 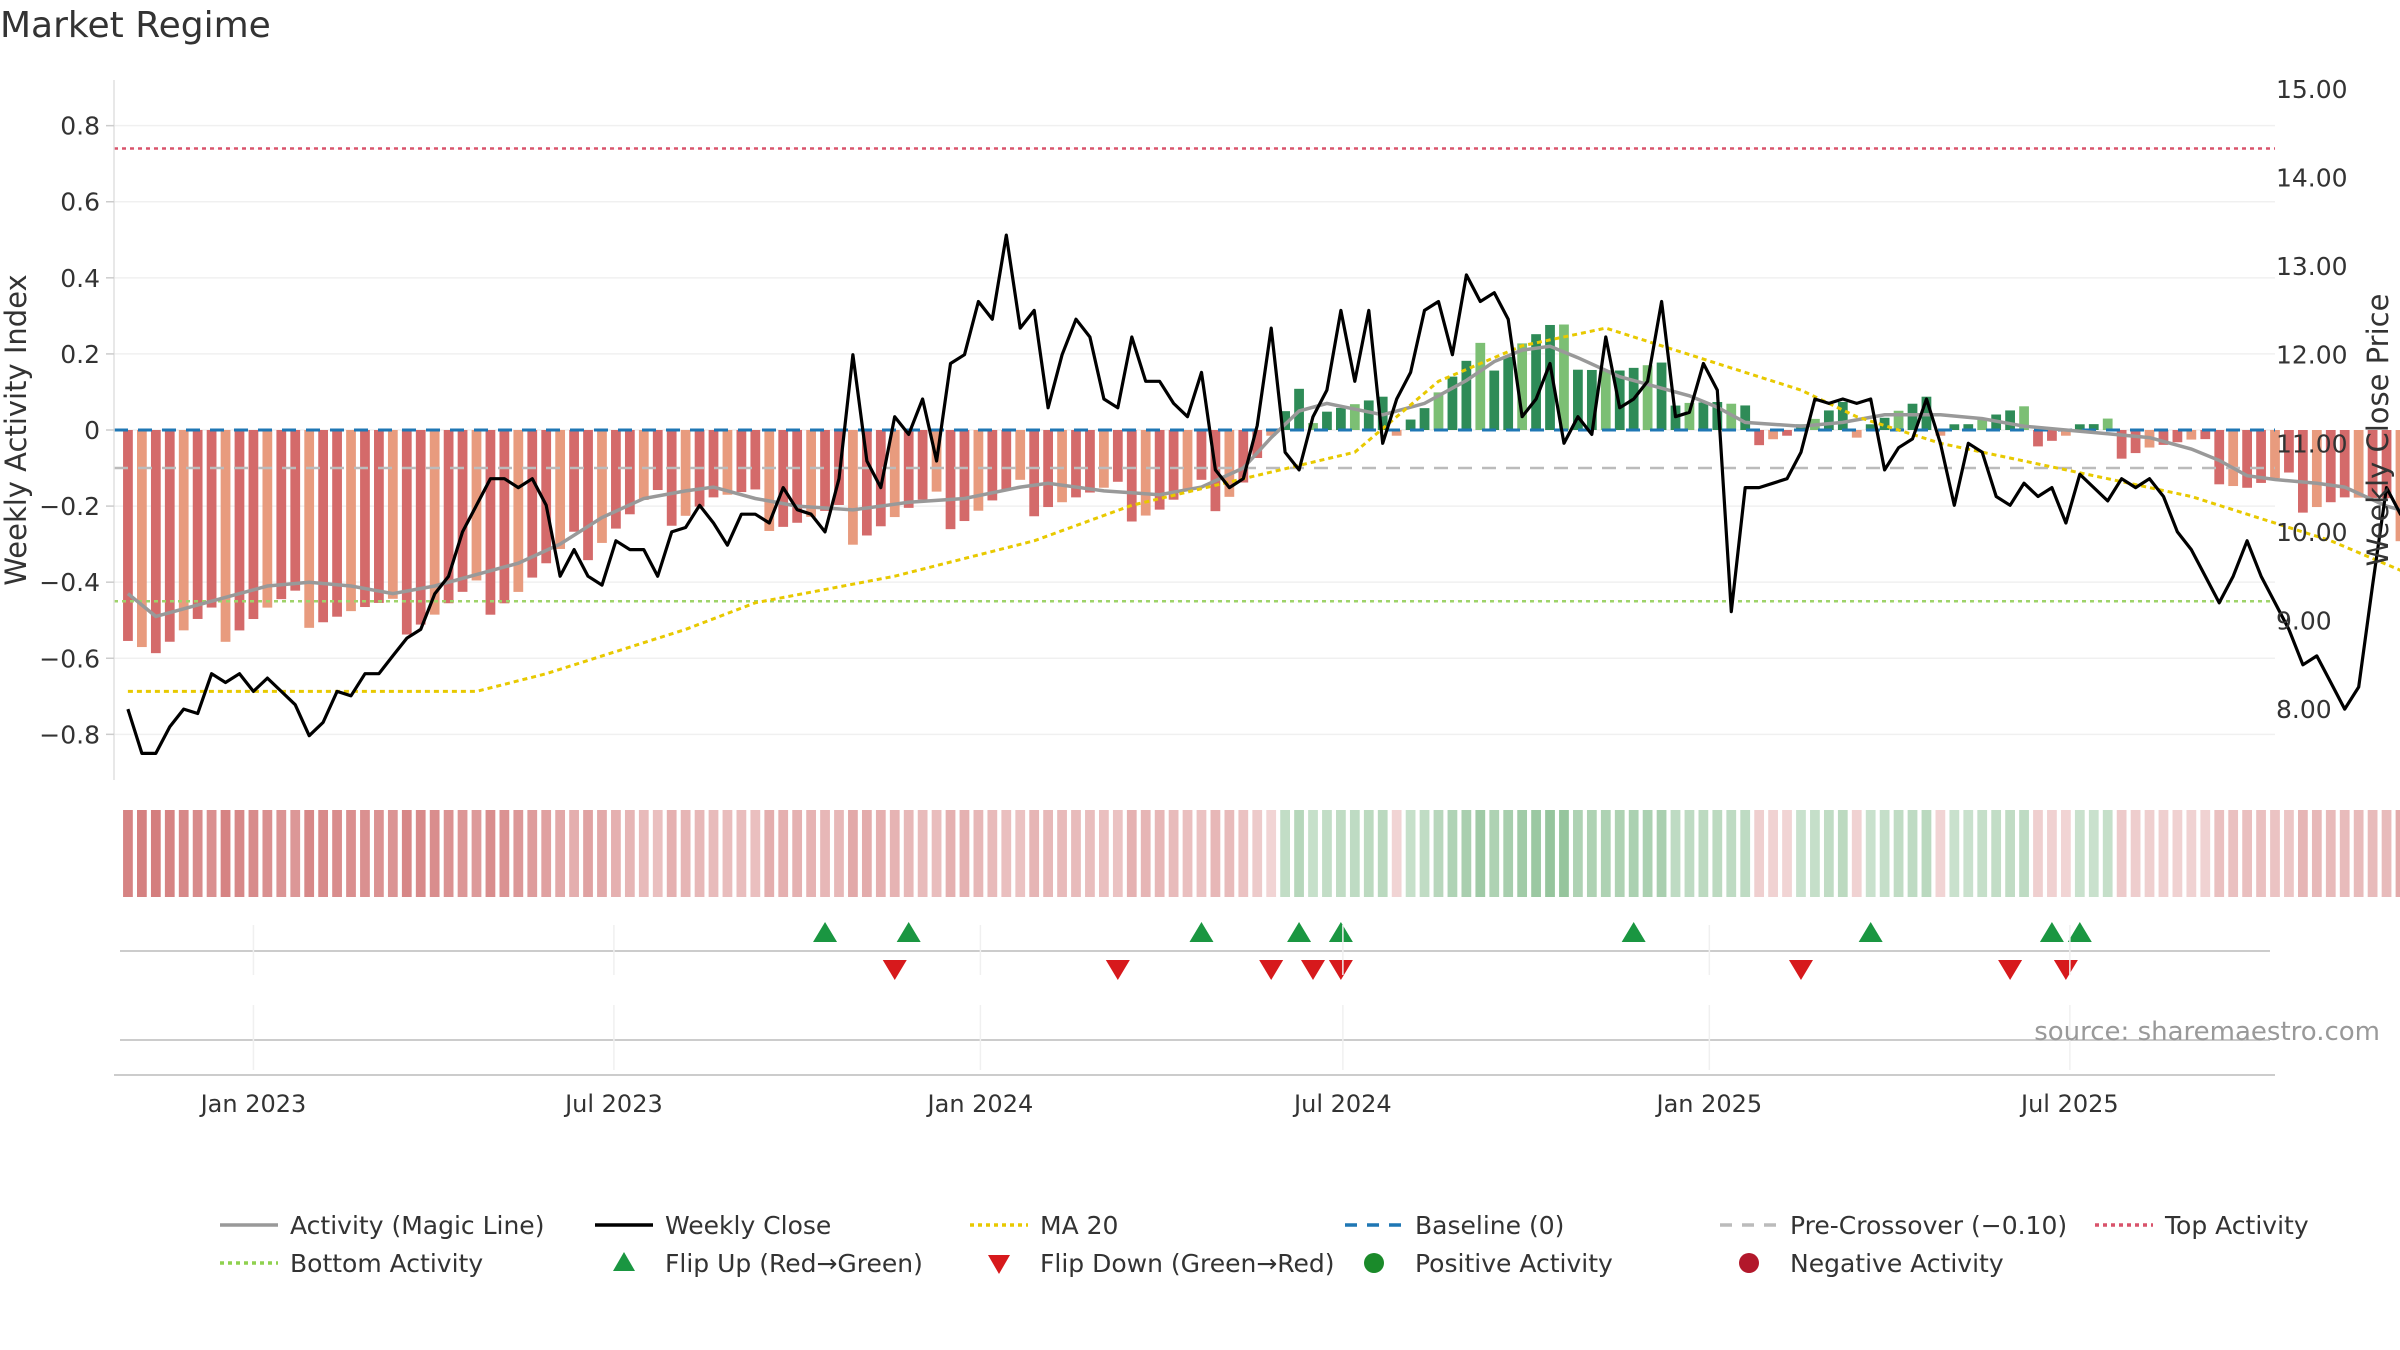 What do you see at coordinates (2312, 177) in the screenshot?
I see `right-tick-label: 14.00` at bounding box center [2312, 177].